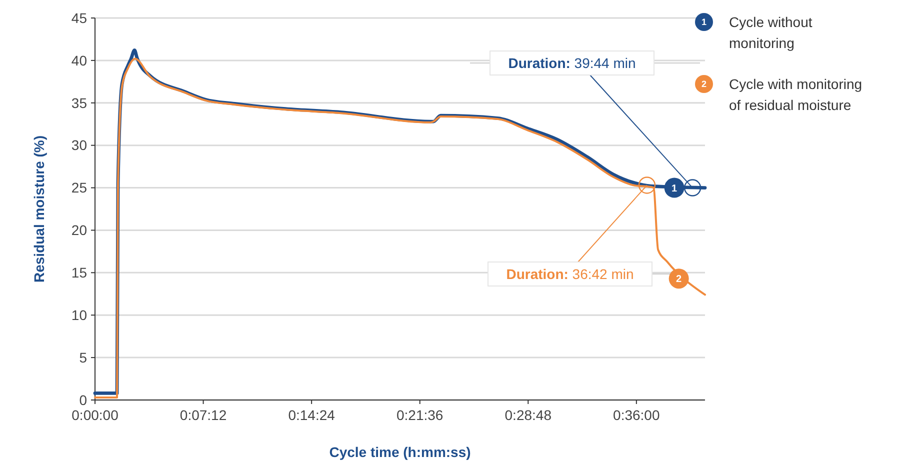 The image size is (903, 464). What do you see at coordinates (79, 188) in the screenshot?
I see `y-tick-label: 25` at bounding box center [79, 188].